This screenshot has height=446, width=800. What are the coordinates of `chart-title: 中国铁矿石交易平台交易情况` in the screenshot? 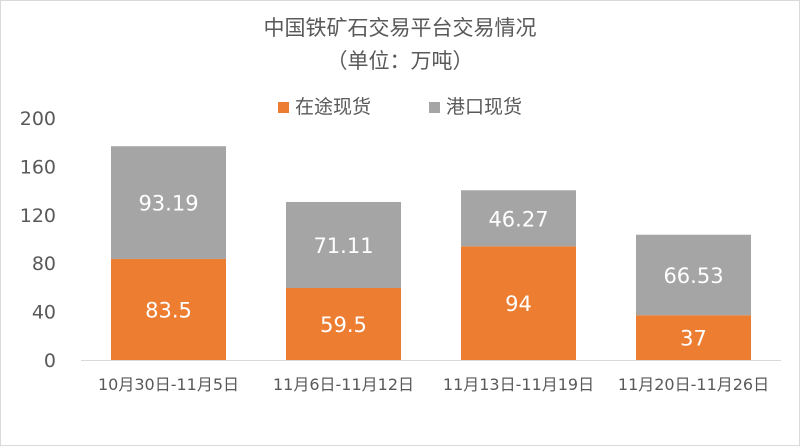 It's located at (400, 28).